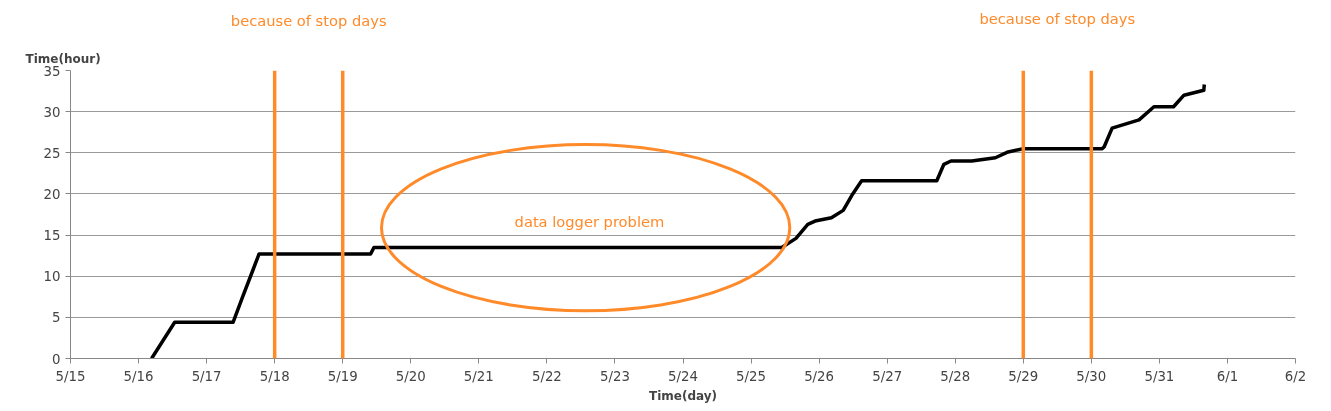  Describe the element at coordinates (819, 376) in the screenshot. I see `x-tick-label: 5/26` at that location.